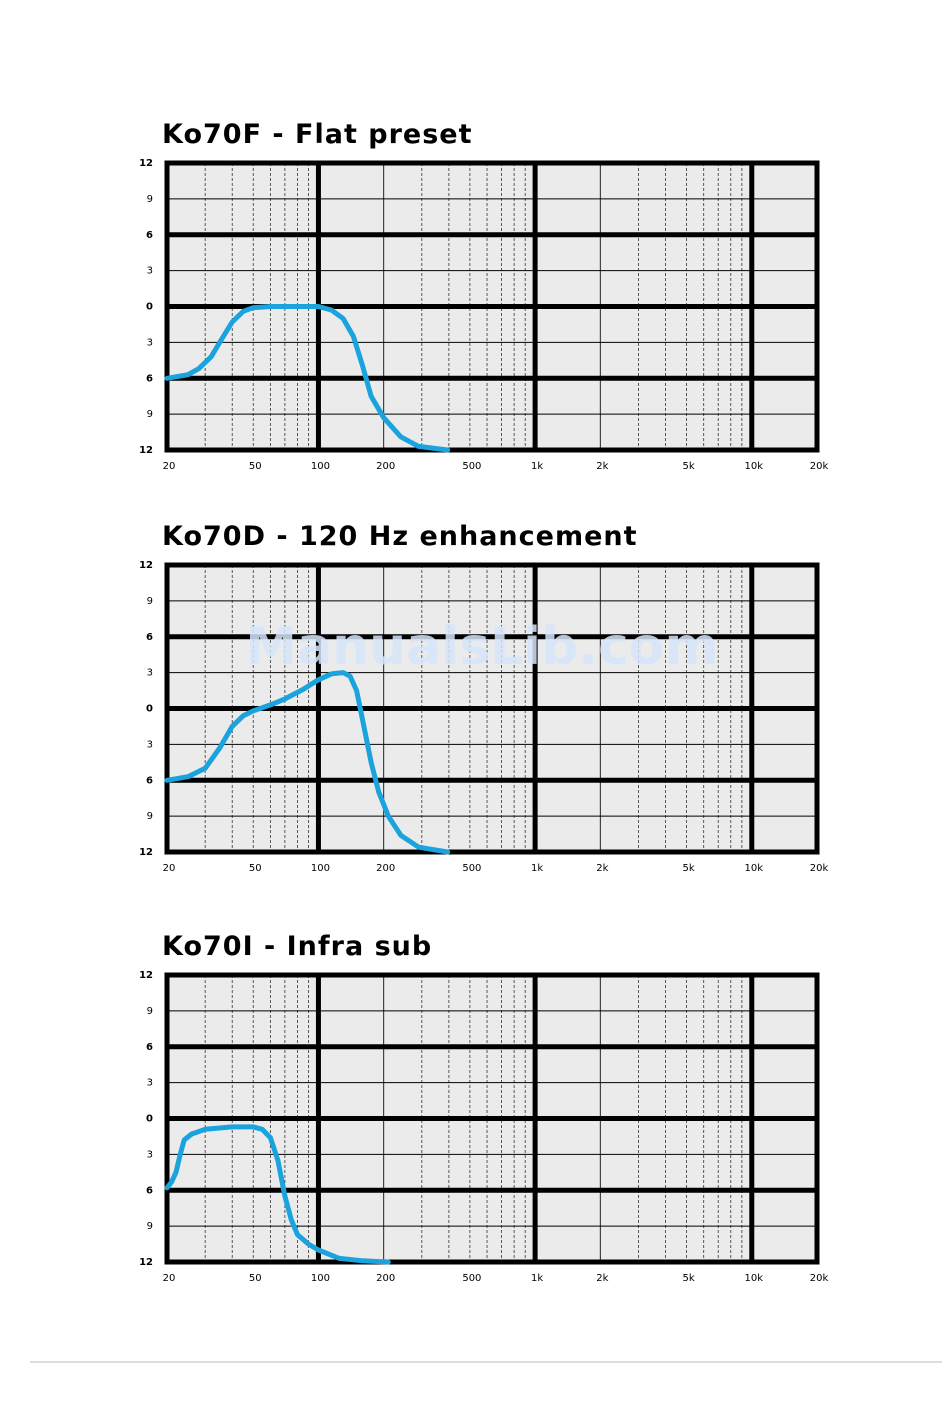 The image size is (950, 1402). I want to click on watermark: ManualsLib.com, so click(481, 647).